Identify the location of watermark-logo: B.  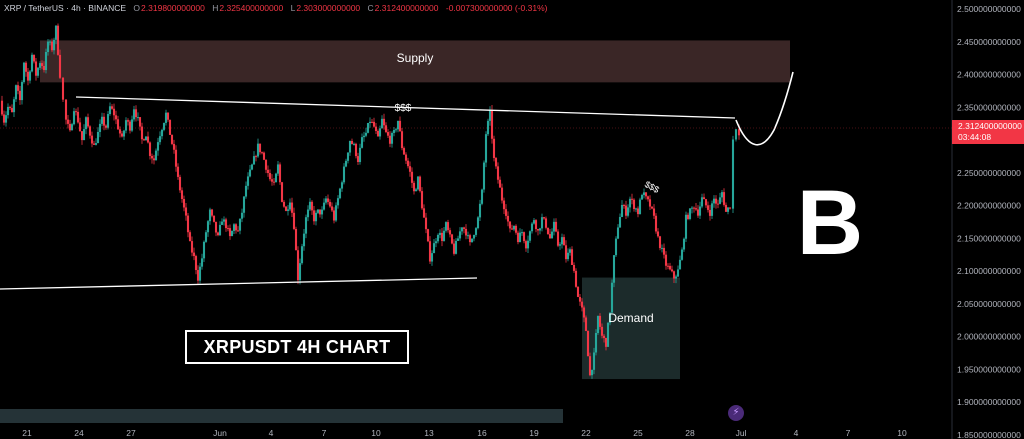
(830, 223).